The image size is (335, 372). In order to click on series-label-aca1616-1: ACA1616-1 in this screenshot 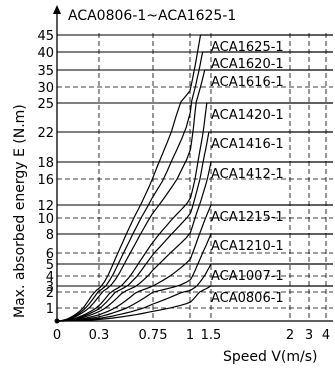, I will do `click(247, 82)`.